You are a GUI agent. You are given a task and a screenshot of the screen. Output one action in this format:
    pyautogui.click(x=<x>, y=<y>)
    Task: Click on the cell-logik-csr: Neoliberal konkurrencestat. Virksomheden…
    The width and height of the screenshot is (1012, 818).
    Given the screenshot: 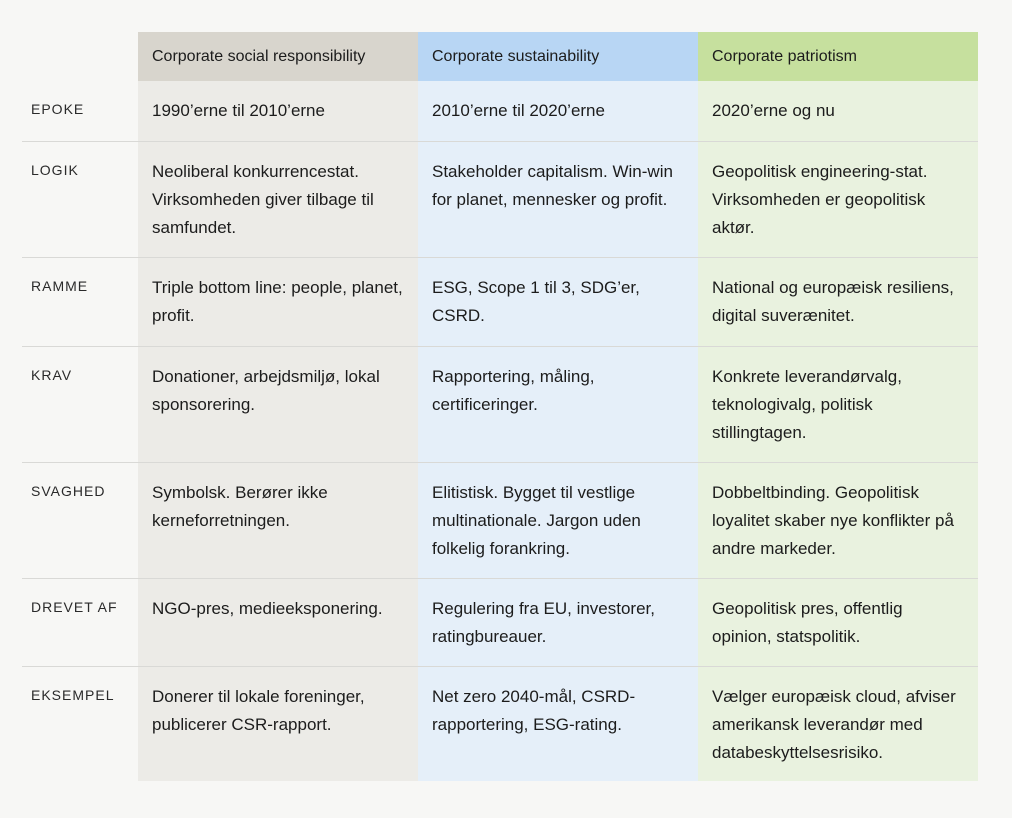 What is the action you would take?
    pyautogui.click(x=278, y=199)
    